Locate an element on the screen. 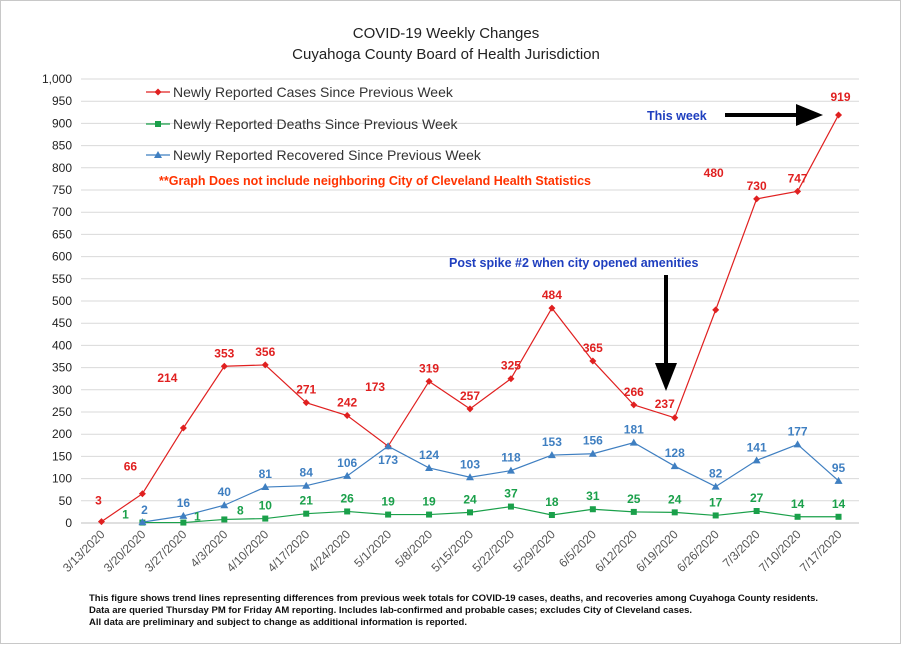  this-week-annotation: This week is located at coordinates (677, 116).